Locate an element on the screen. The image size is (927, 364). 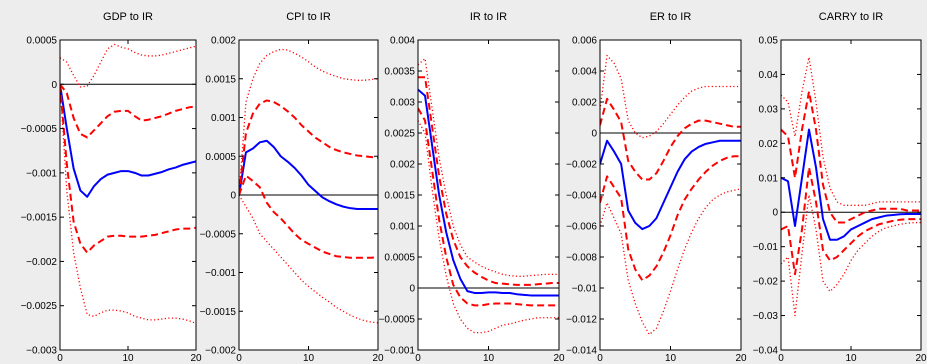
y-tick-label: −0.003 is located at coordinates (41, 351).